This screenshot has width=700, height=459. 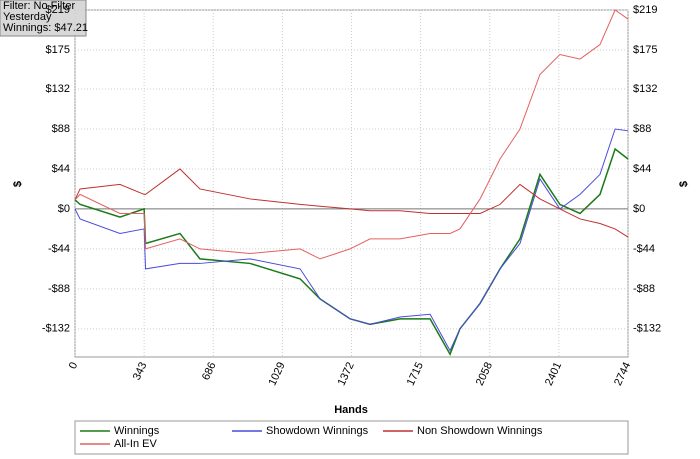 What do you see at coordinates (480, 431) in the screenshot?
I see `legend-label: Non Showdown Winnings` at bounding box center [480, 431].